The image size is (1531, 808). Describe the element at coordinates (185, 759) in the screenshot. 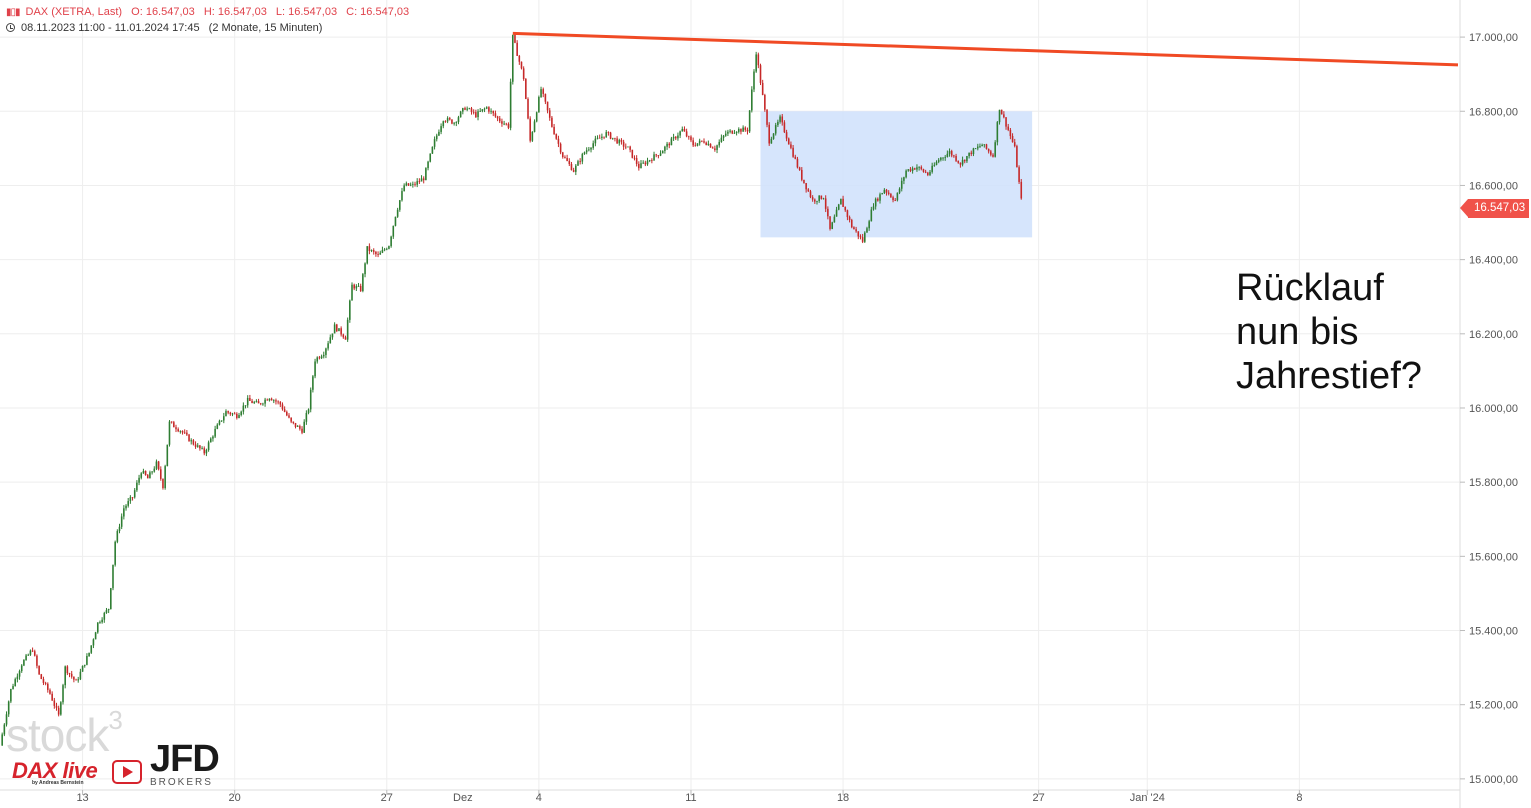

I see `jfd-logo: JFD` at that location.